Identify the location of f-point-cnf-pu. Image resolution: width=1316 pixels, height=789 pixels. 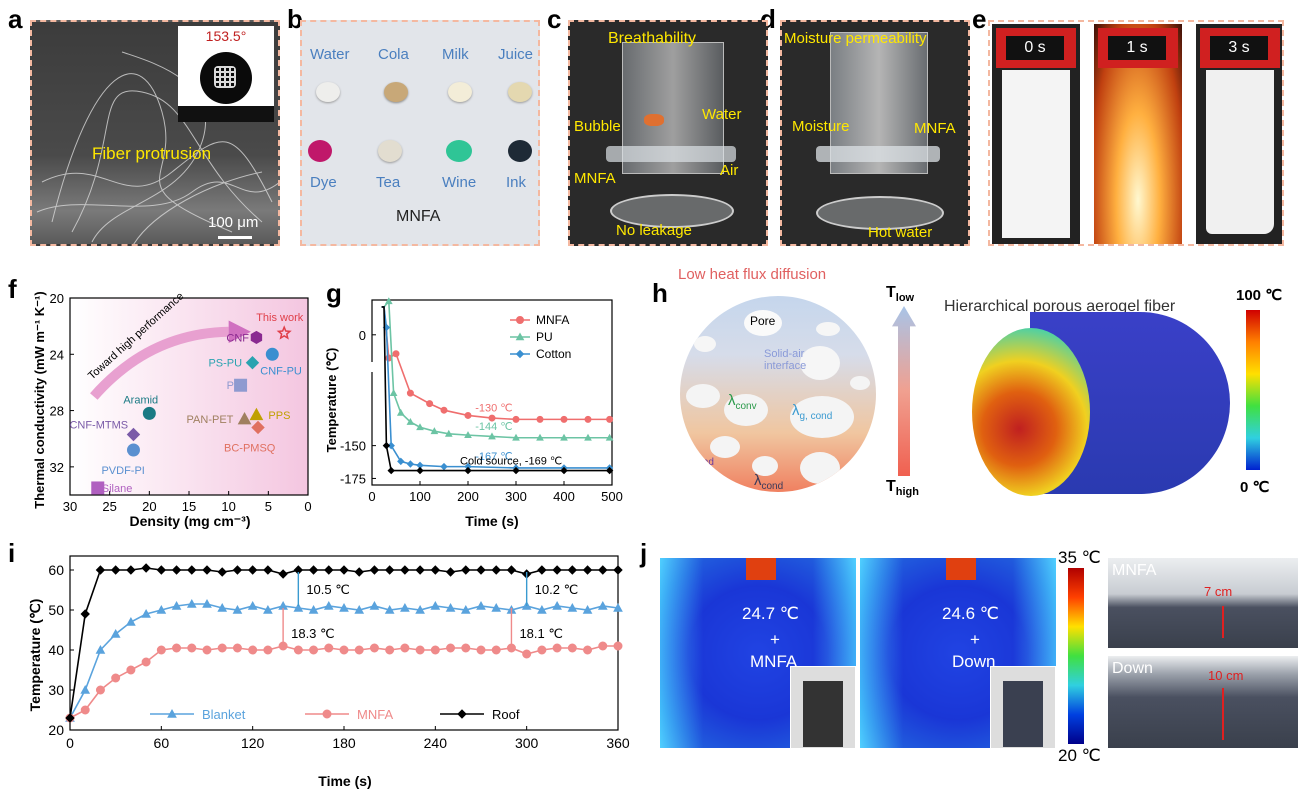
(272, 354).